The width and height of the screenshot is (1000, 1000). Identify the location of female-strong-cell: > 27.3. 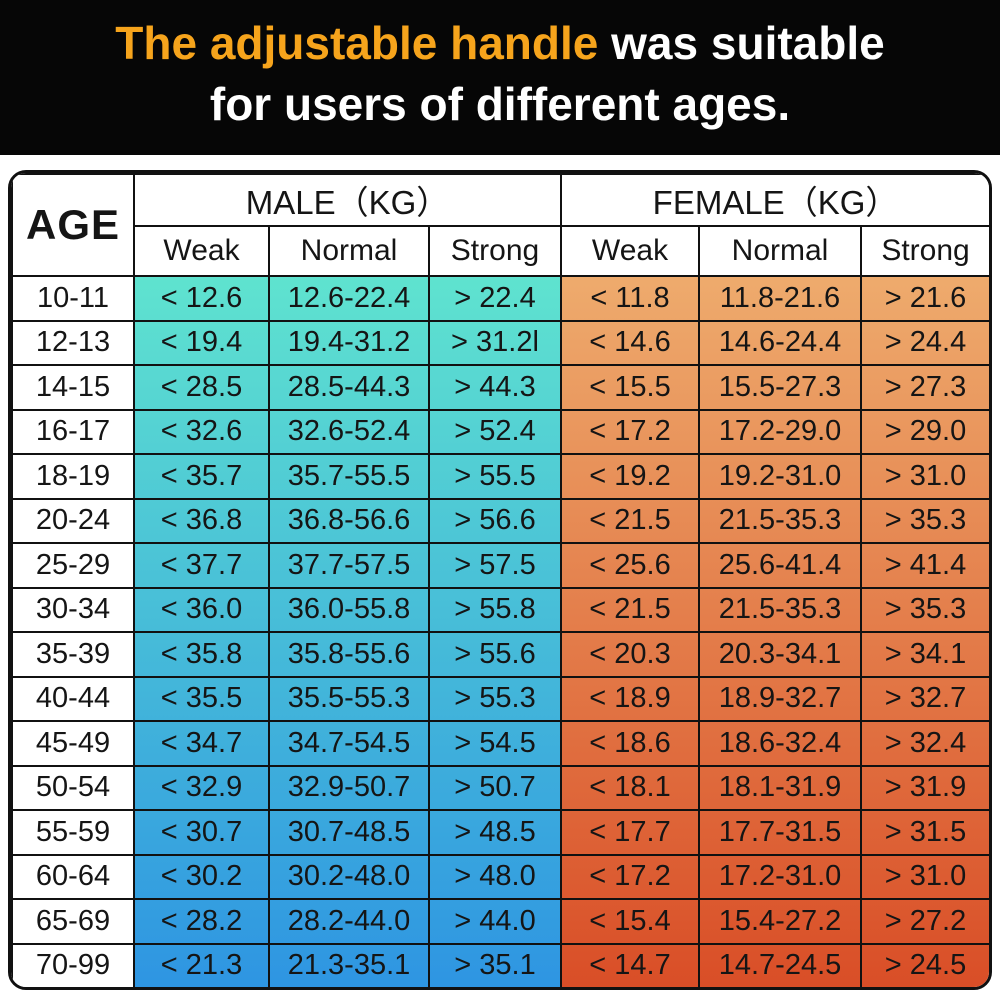
(924, 387).